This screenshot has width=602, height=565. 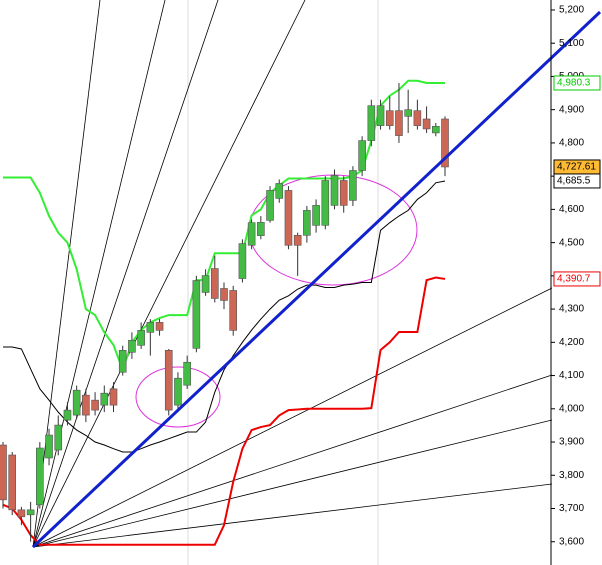 I want to click on y-tick-label: 4,900, so click(x=571, y=109).